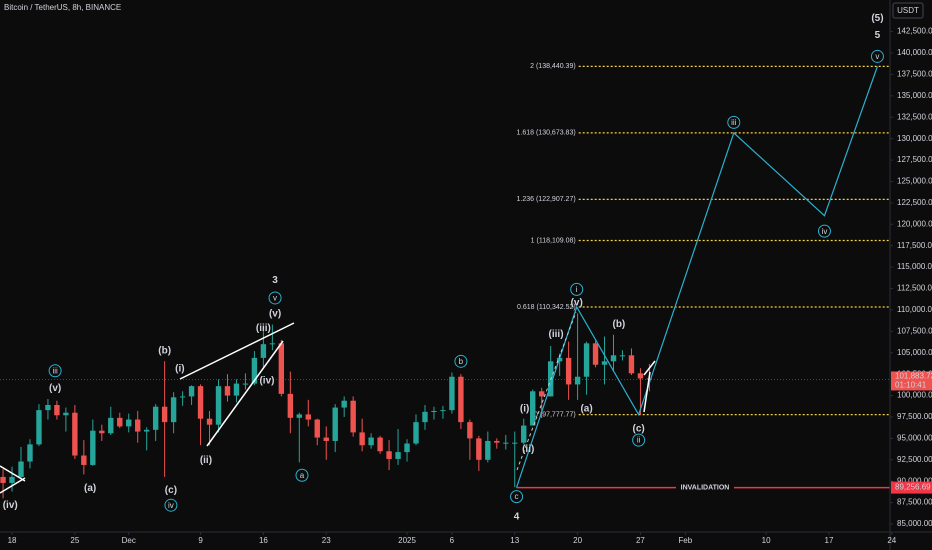  Describe the element at coordinates (766, 540) in the screenshot. I see `x-tick-label: 10` at that location.